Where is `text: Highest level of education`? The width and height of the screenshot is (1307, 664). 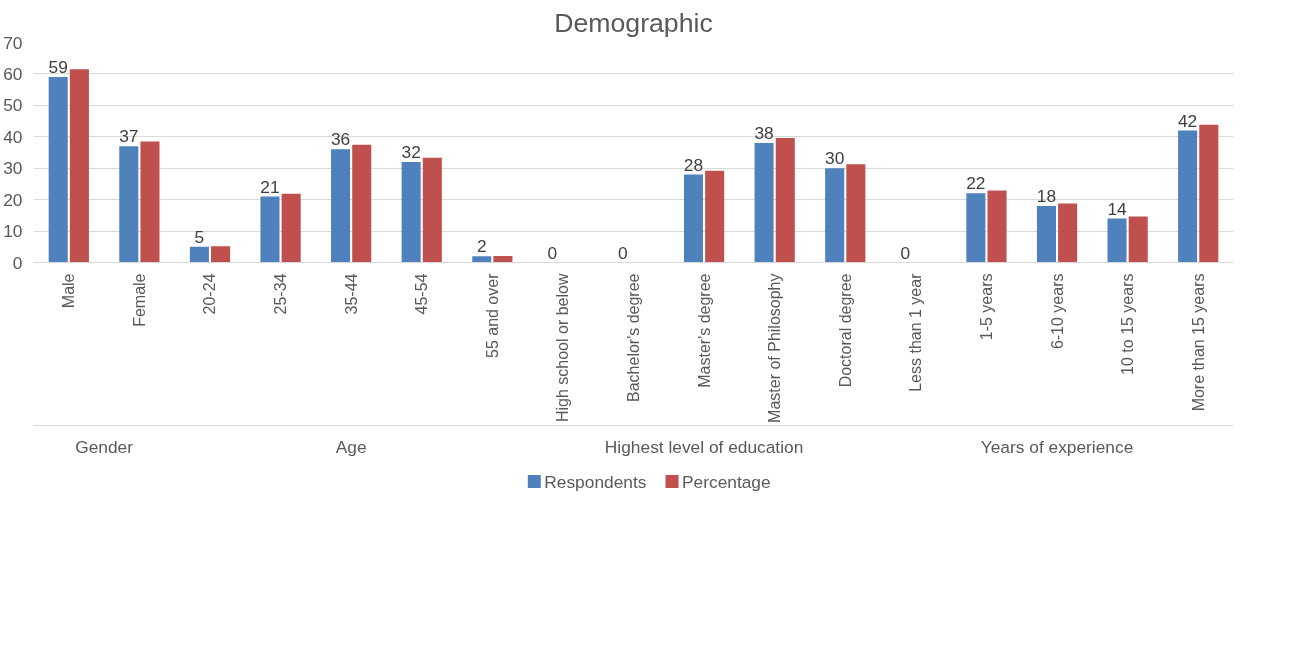
text: Highest level of education is located at coordinates (704, 446).